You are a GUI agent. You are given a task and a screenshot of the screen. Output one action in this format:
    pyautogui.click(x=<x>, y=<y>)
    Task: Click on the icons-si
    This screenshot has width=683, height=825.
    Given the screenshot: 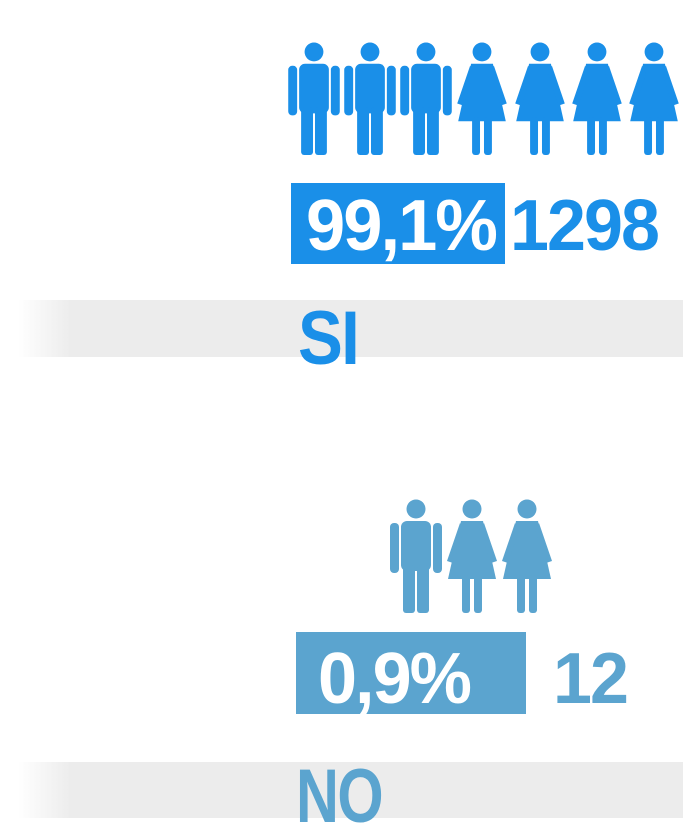 What is the action you would take?
    pyautogui.click(x=483, y=99)
    